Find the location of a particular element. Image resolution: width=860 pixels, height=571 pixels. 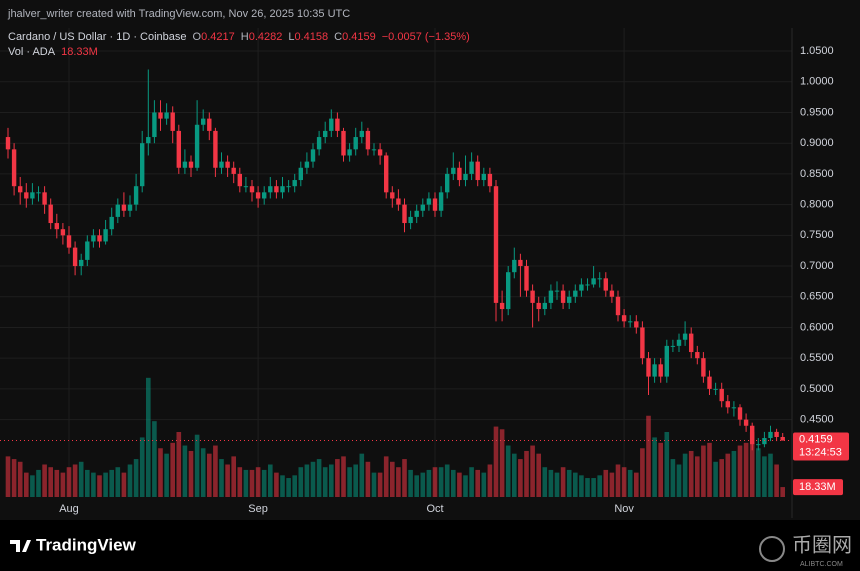

ohlc-key: L is located at coordinates (291, 37).